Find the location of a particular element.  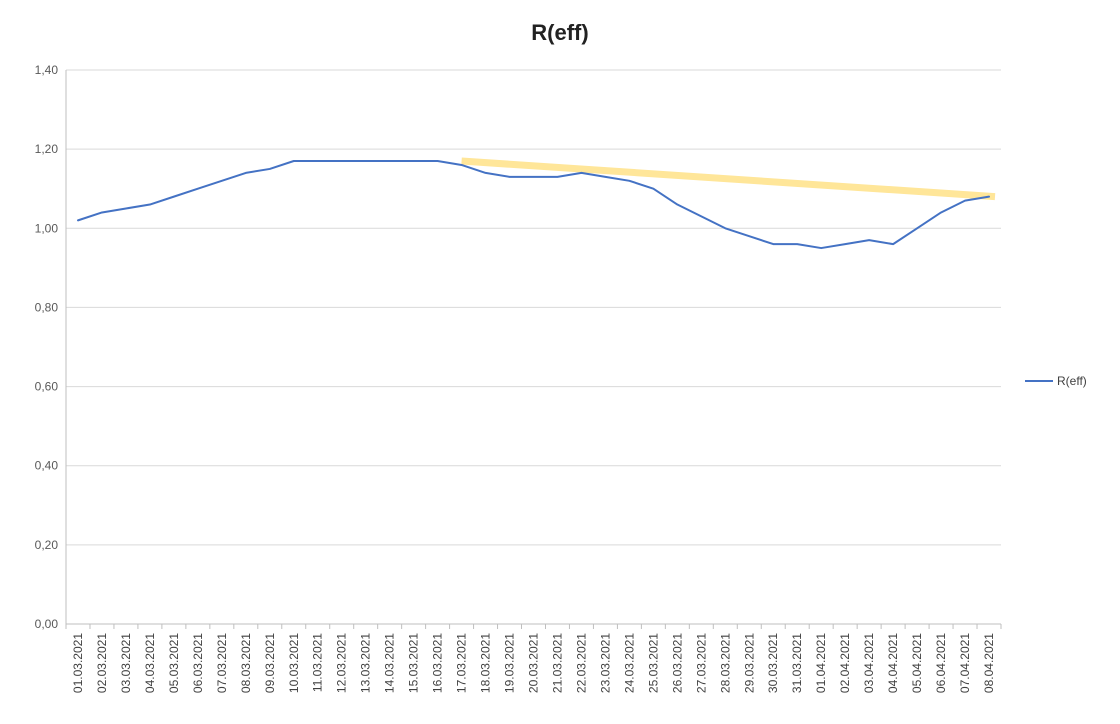

x-tick-label: 17.03.2021 is located at coordinates (462, 663).